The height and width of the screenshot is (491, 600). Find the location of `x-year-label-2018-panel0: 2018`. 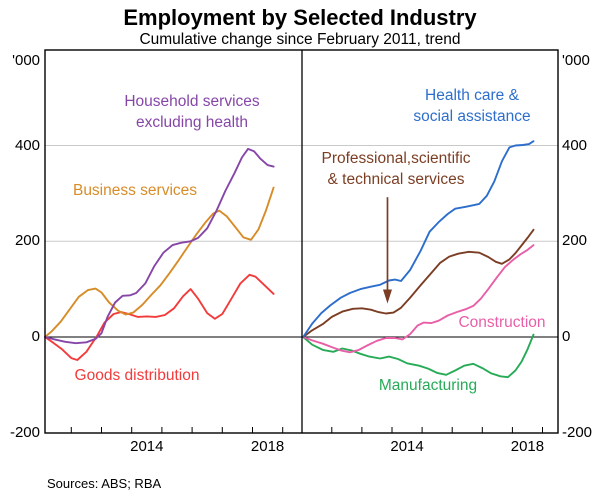

x-year-label-2018-panel0: 2018 is located at coordinates (267, 446).